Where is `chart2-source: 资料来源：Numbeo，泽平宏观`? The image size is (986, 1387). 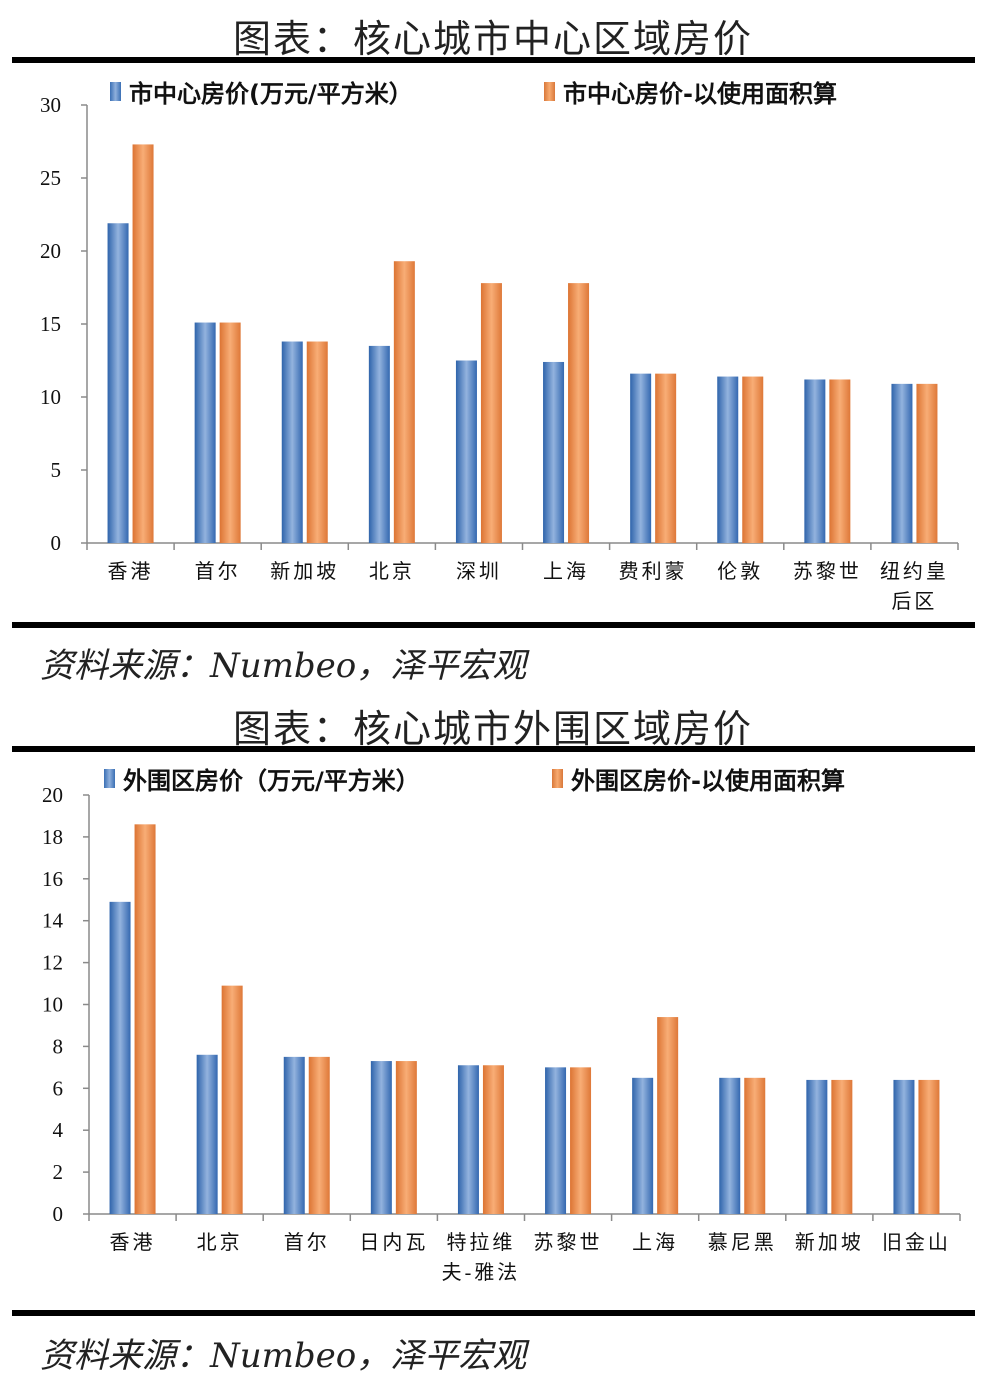
chart2-source: 资料来源：Numbeo，泽平宏观 is located at coordinates (283, 1356).